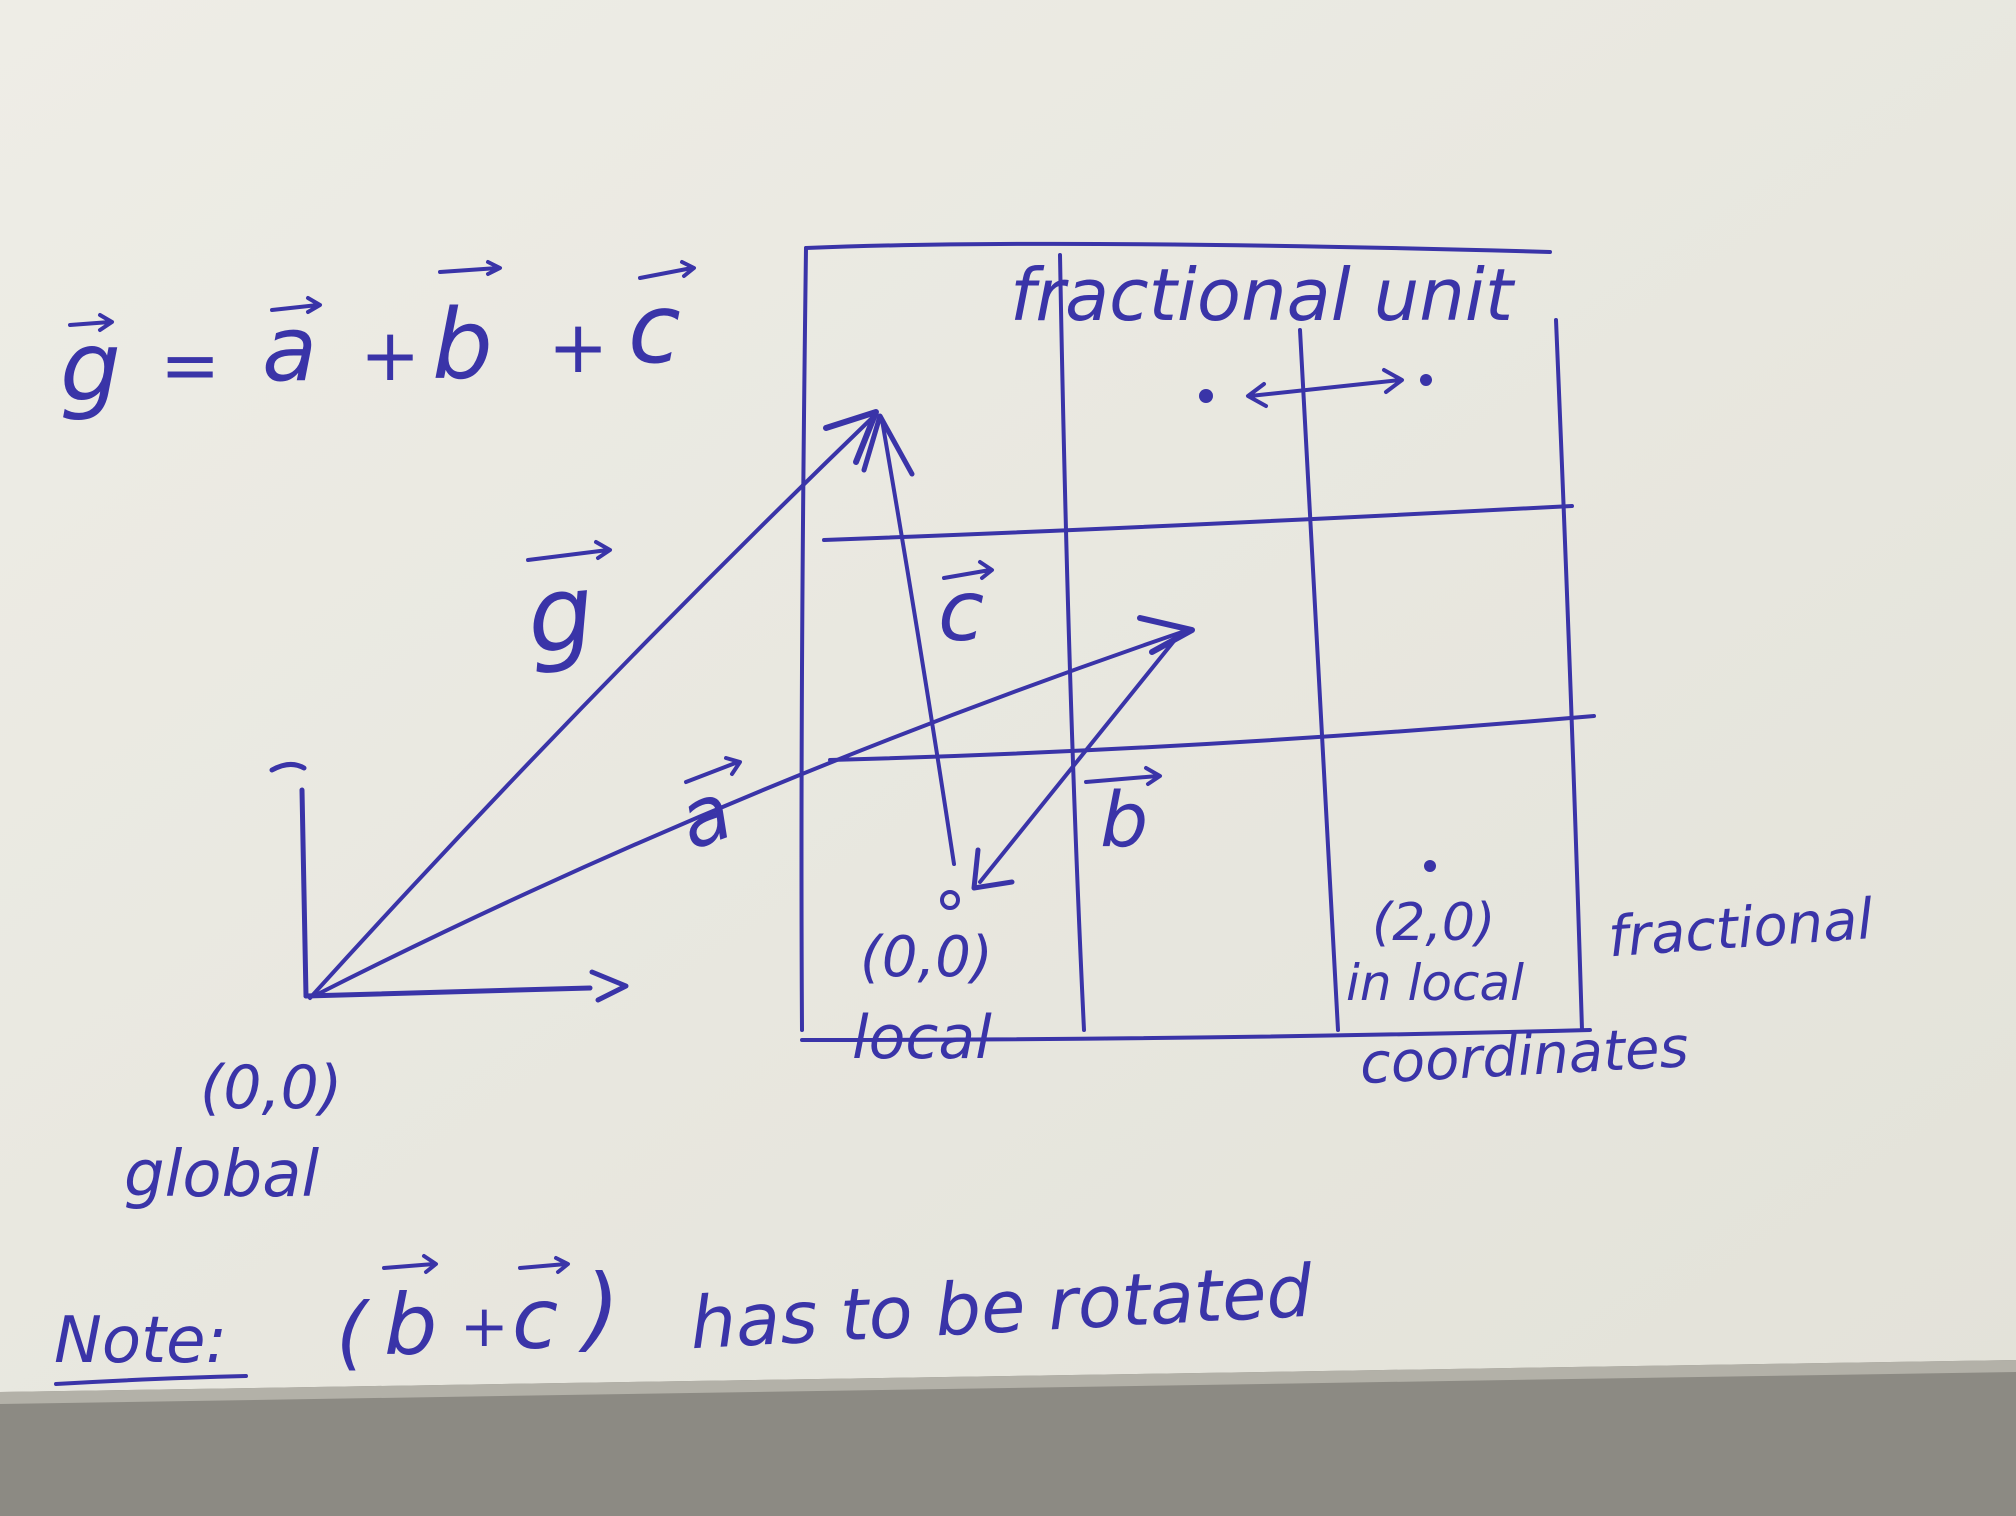  I want to click on vector-label-b: b, so click(1124, 819).